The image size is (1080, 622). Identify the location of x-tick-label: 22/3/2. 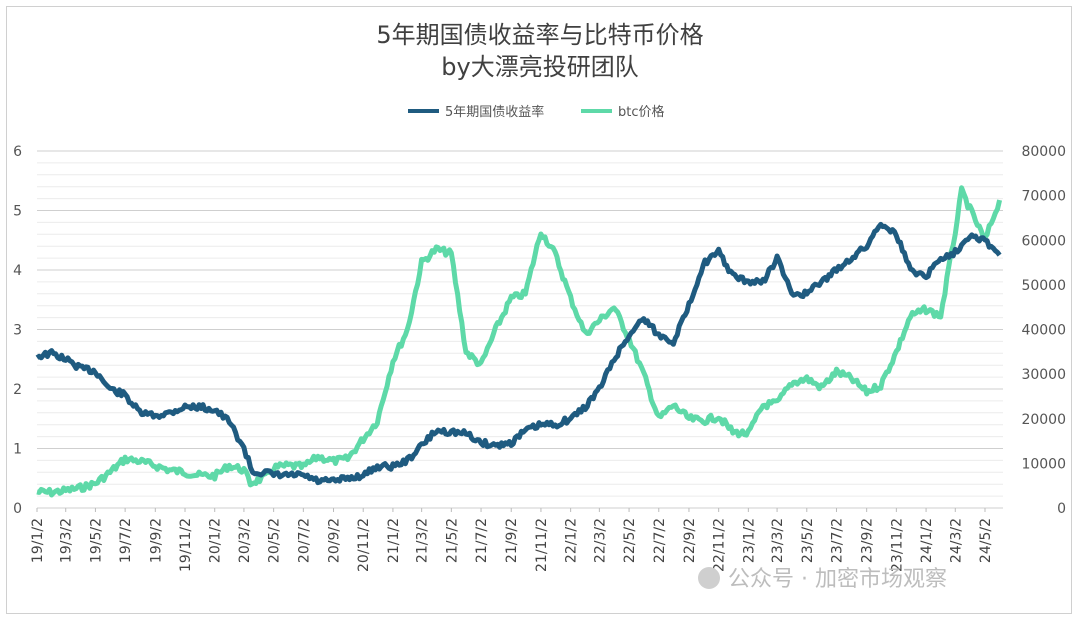
(600, 540).